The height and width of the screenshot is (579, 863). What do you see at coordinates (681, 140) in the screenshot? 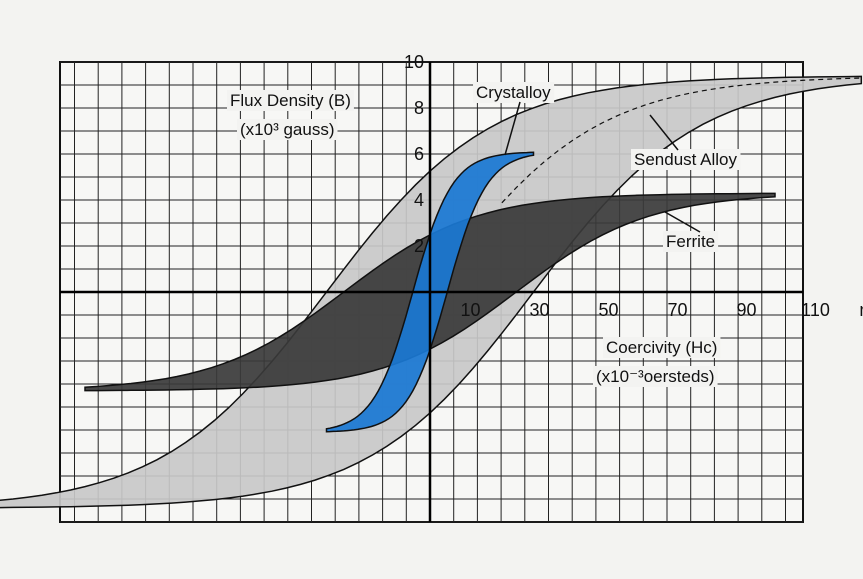
I see `sendust-dashed-curve` at bounding box center [681, 140].